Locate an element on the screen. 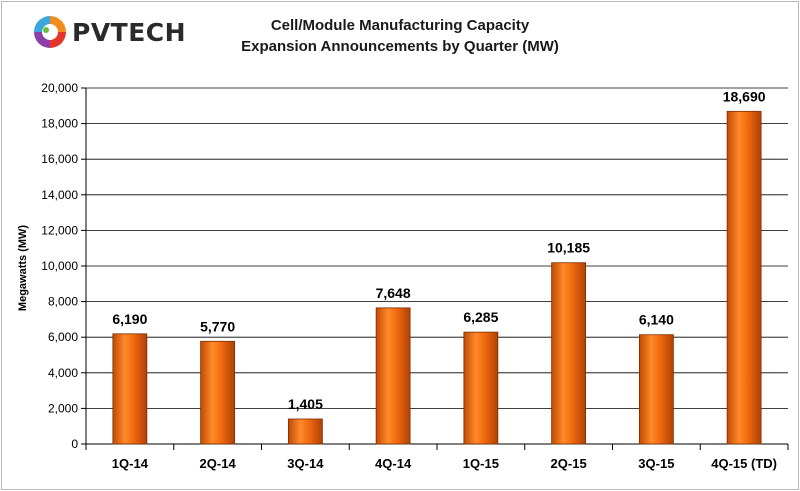  y-tick-label: 4,000 is located at coordinates (63, 373).